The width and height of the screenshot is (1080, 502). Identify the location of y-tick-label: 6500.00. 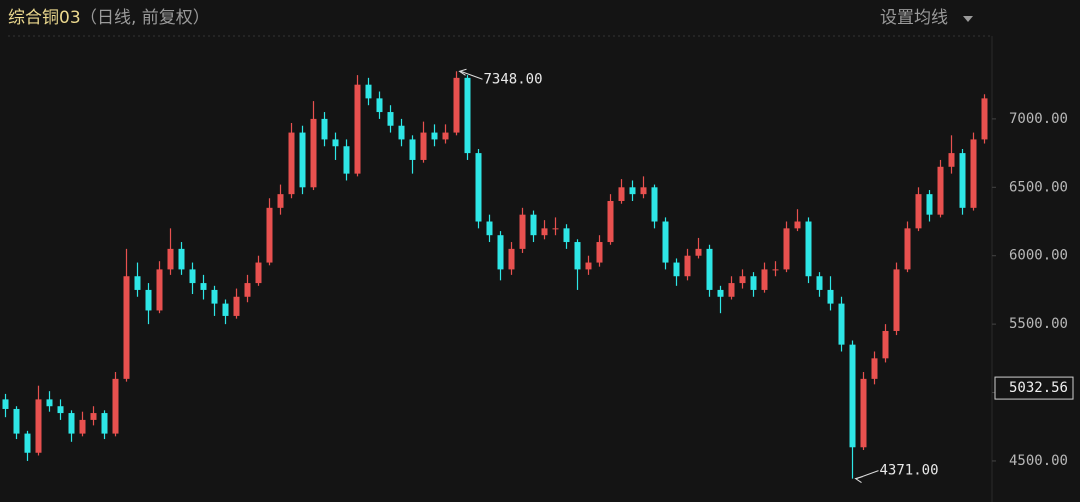
(1038, 187).